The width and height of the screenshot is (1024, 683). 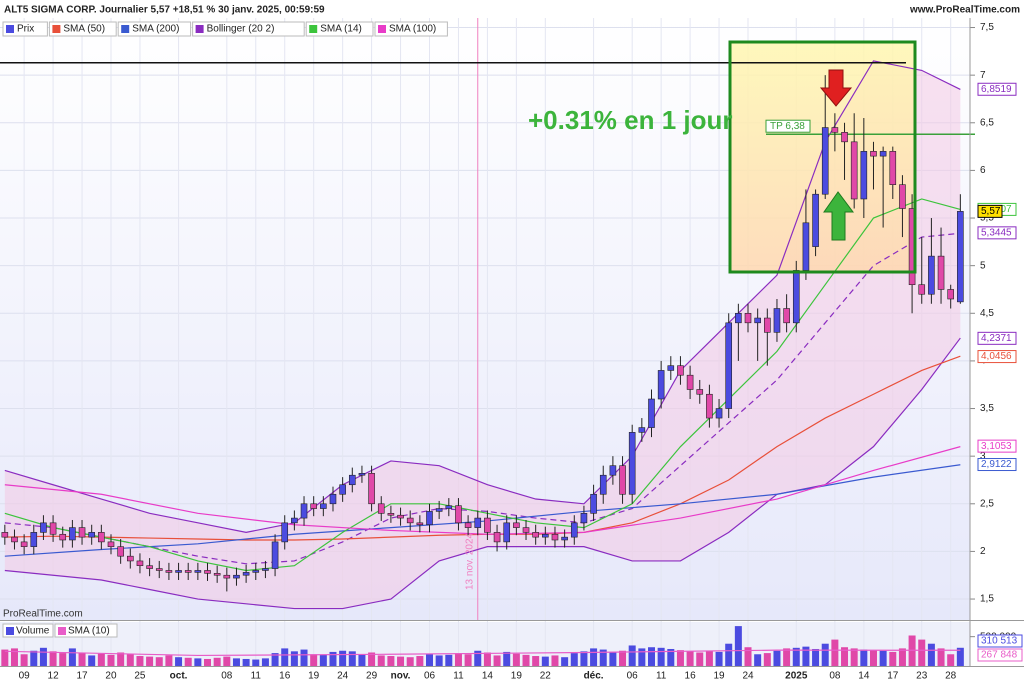 What do you see at coordinates (951, 676) in the screenshot?
I see `x-tick-label: 28` at bounding box center [951, 676].